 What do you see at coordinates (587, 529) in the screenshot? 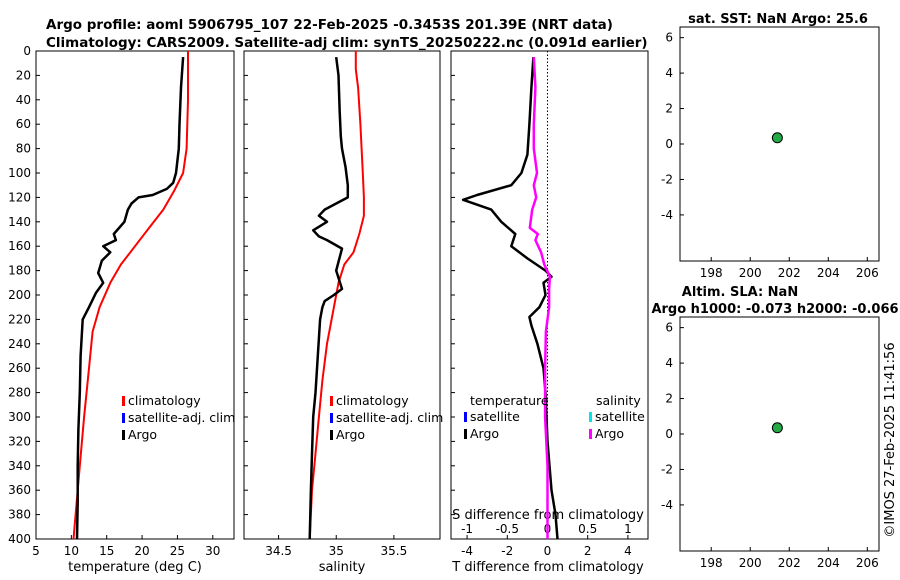
I see `s-difference-tick-label: 0.5` at bounding box center [587, 529].